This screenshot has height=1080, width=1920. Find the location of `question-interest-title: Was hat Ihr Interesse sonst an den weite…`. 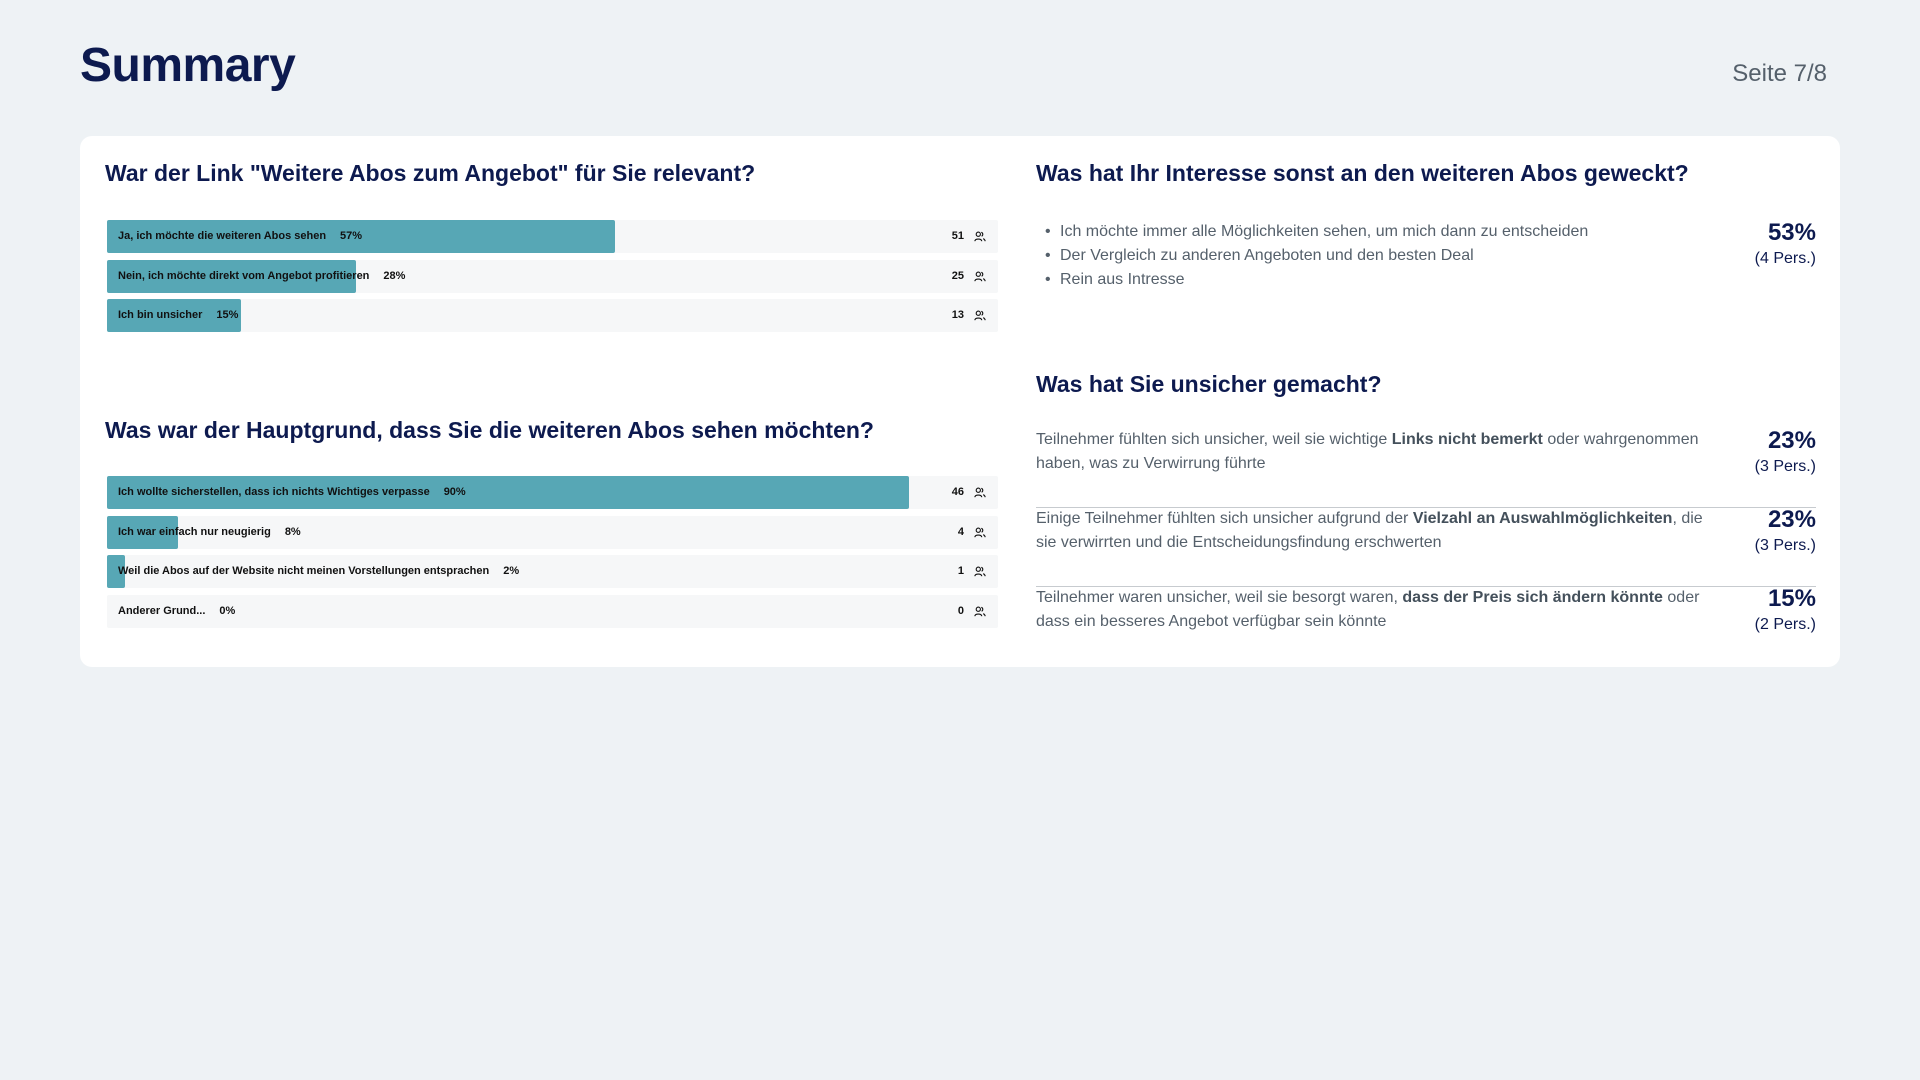

question-interest-title: Was hat Ihr Interesse sonst an den weite… is located at coordinates (1362, 173).